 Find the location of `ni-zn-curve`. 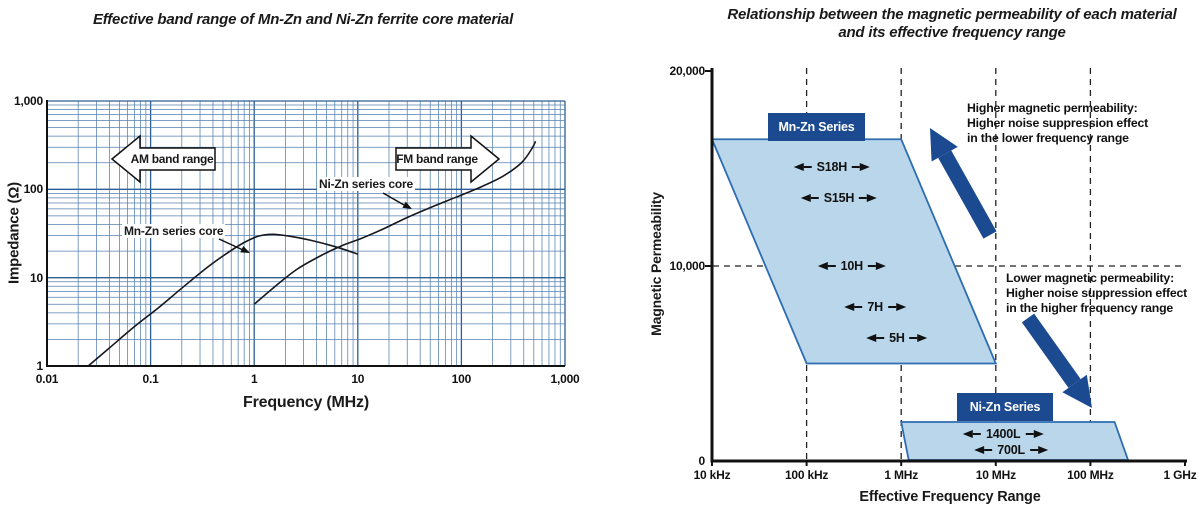

ni-zn-curve is located at coordinates (395, 222).